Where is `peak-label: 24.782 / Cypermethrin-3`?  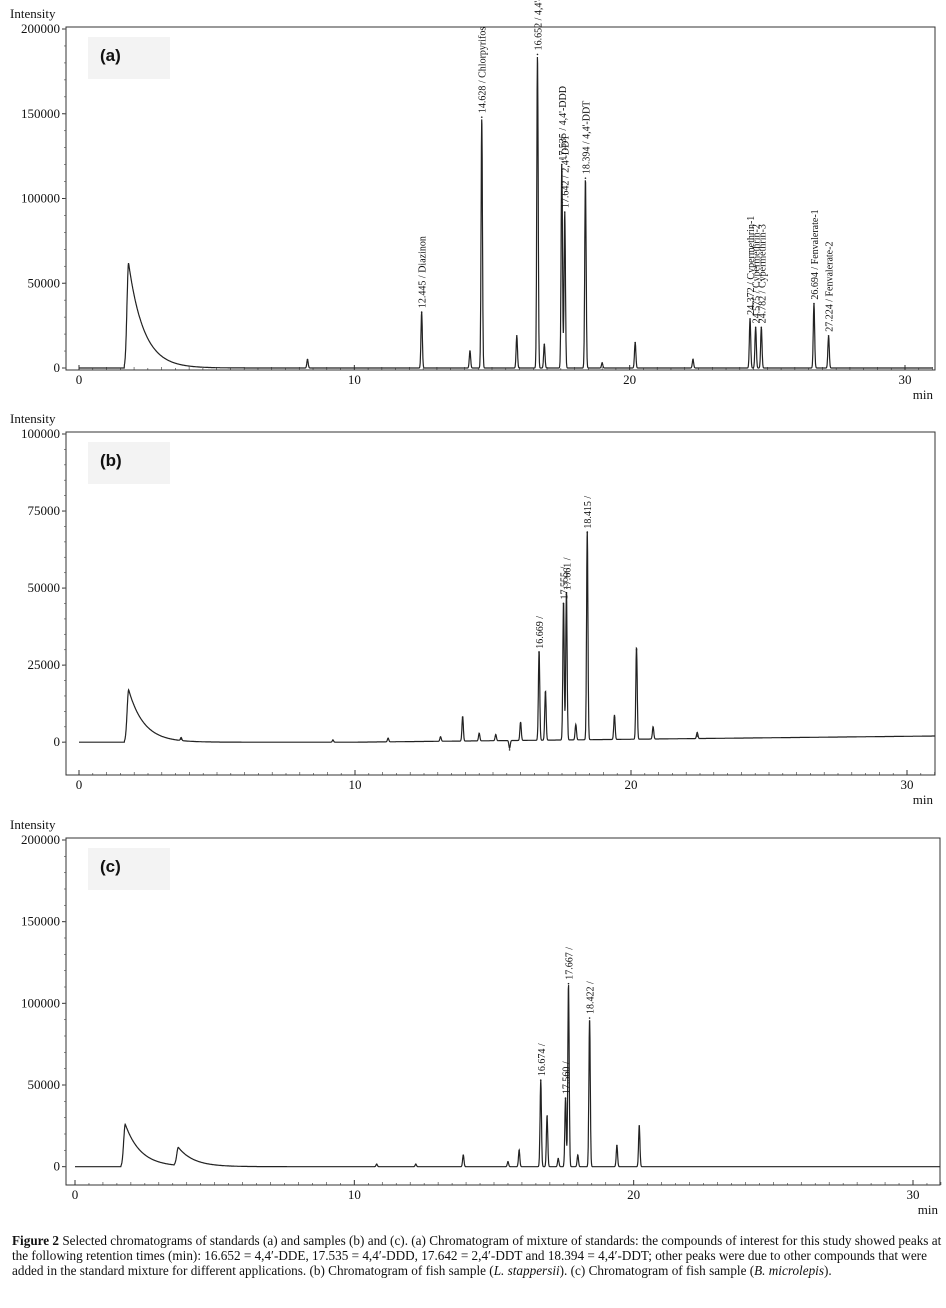 peak-label: 24.782 / Cypermethrin-3 is located at coordinates (762, 273).